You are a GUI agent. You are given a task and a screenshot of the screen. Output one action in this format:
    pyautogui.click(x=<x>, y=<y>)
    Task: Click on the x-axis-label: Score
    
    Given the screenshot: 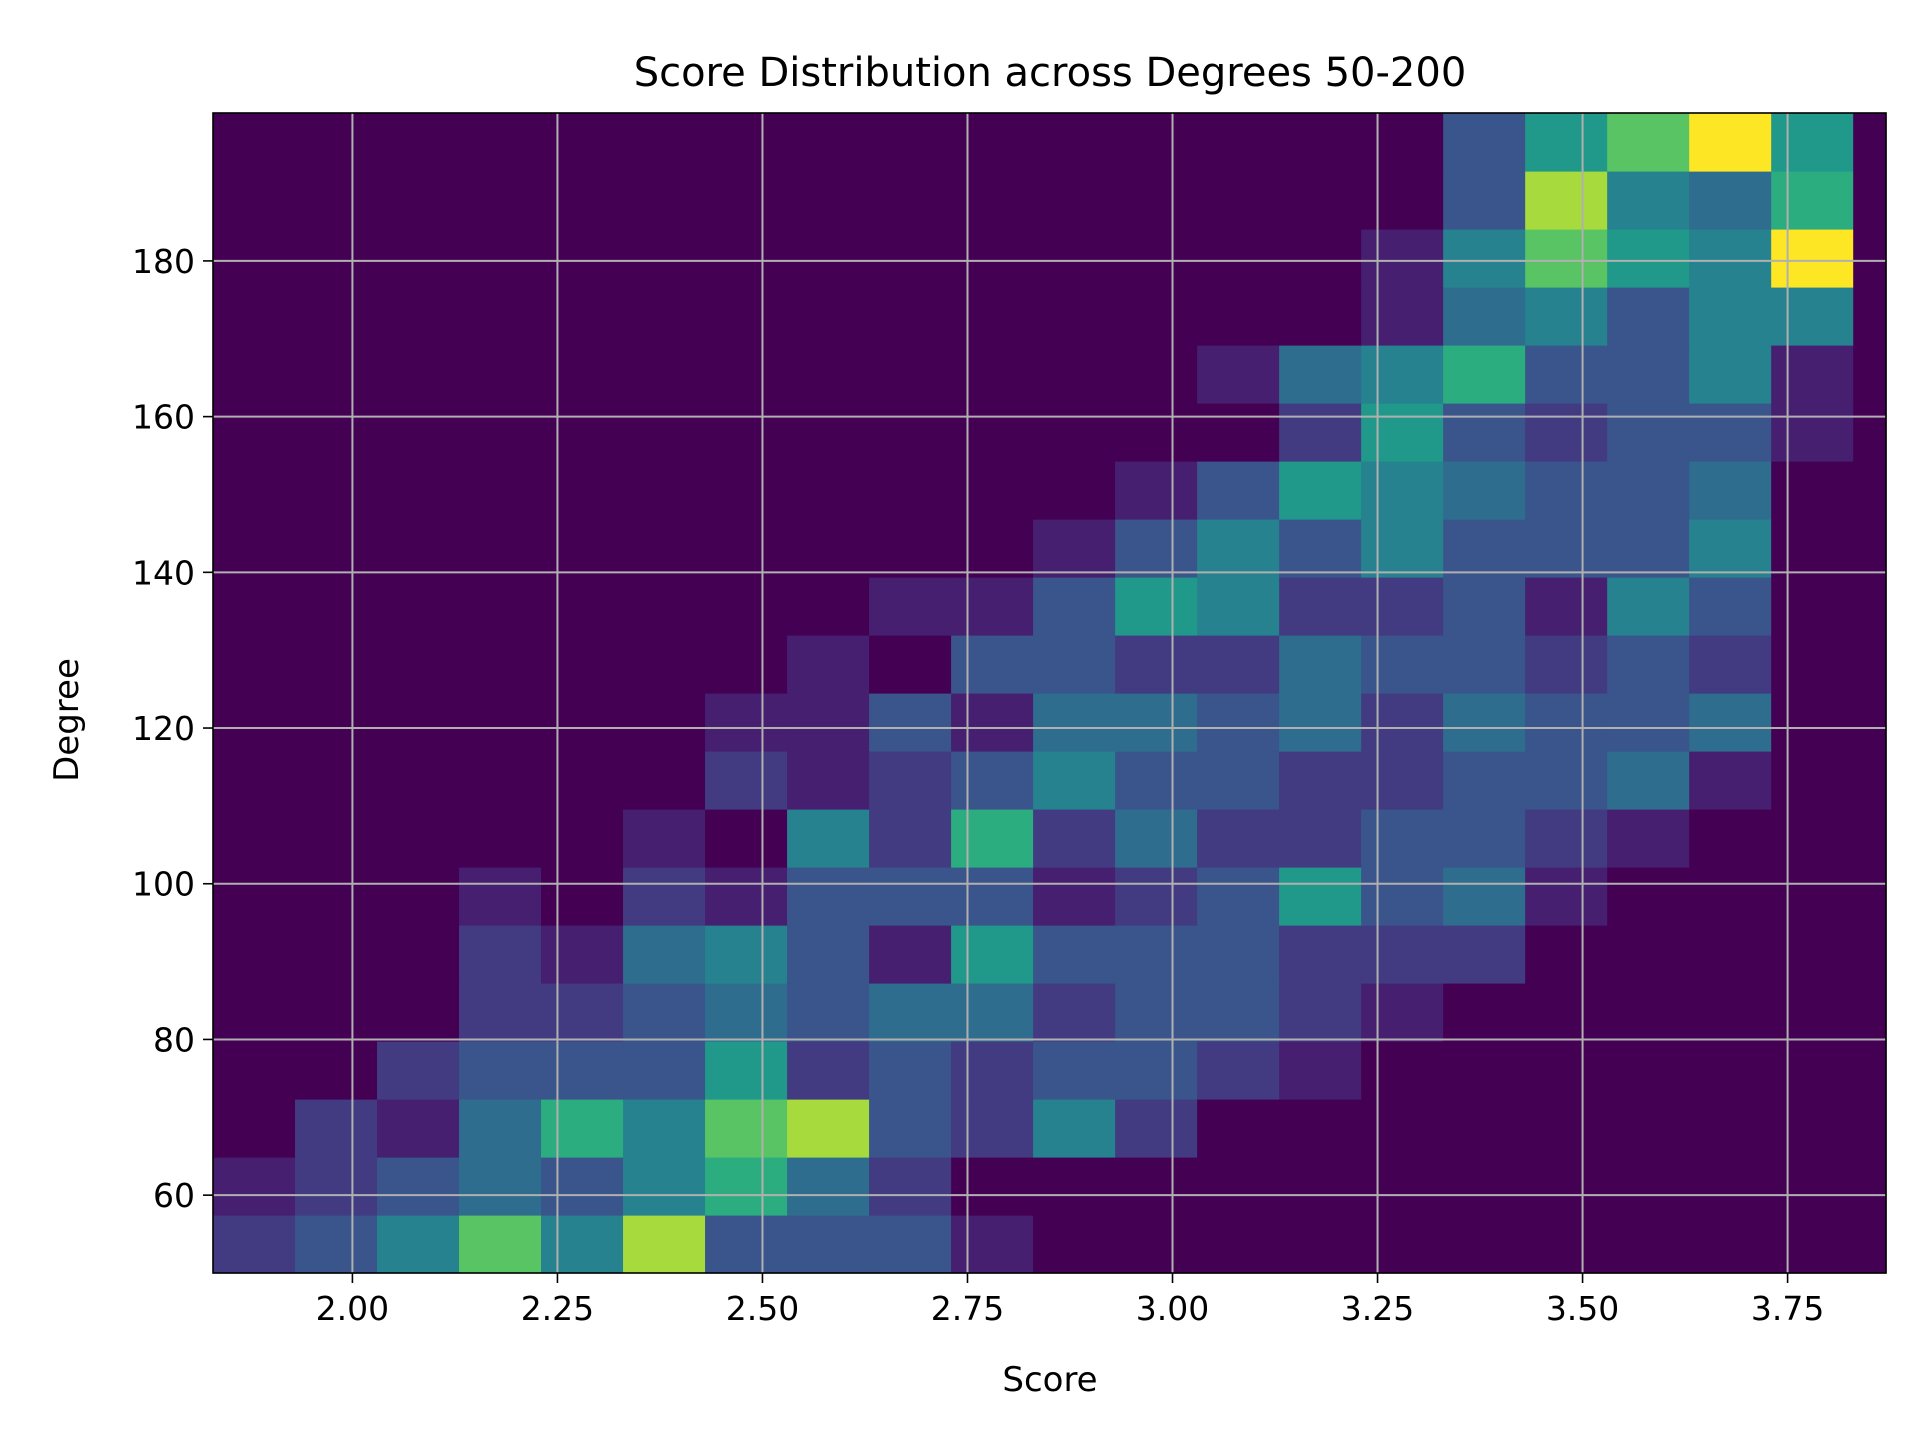 What is the action you would take?
    pyautogui.click(x=1049, y=1380)
    